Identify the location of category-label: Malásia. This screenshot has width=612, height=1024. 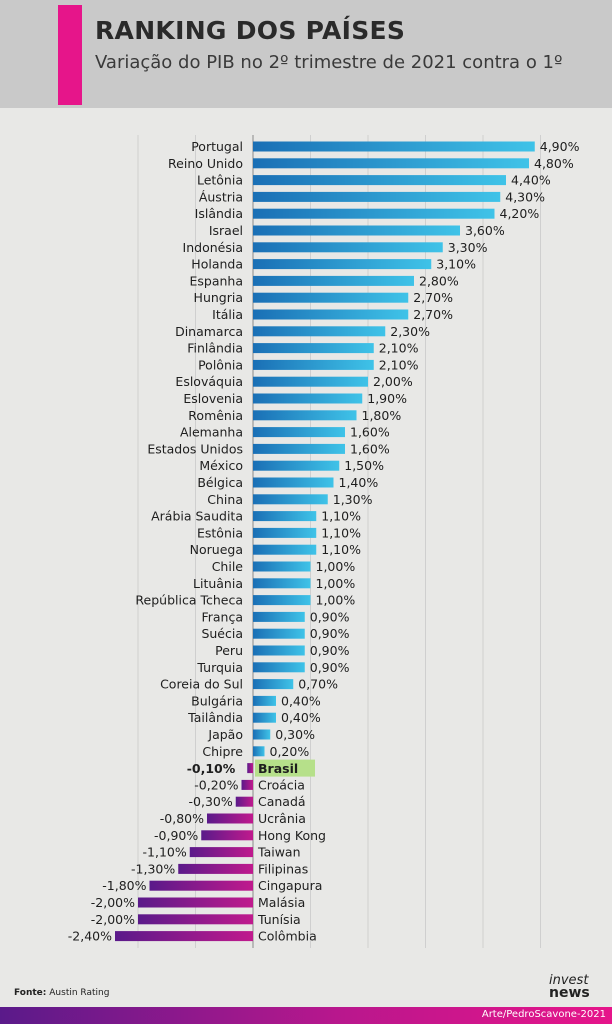
(281, 902).